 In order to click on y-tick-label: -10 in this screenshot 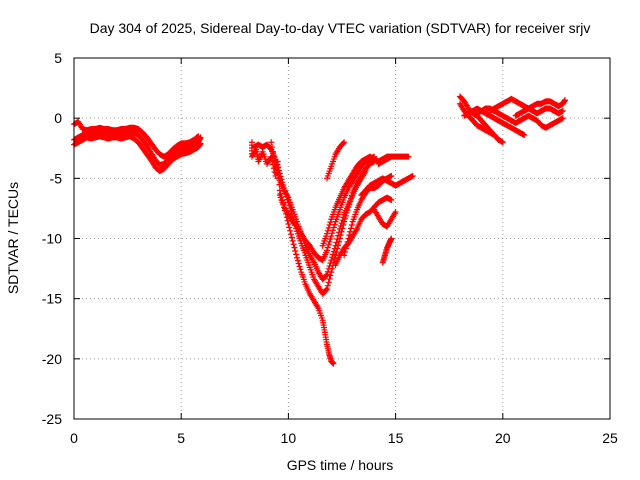, I will do `click(52, 239)`.